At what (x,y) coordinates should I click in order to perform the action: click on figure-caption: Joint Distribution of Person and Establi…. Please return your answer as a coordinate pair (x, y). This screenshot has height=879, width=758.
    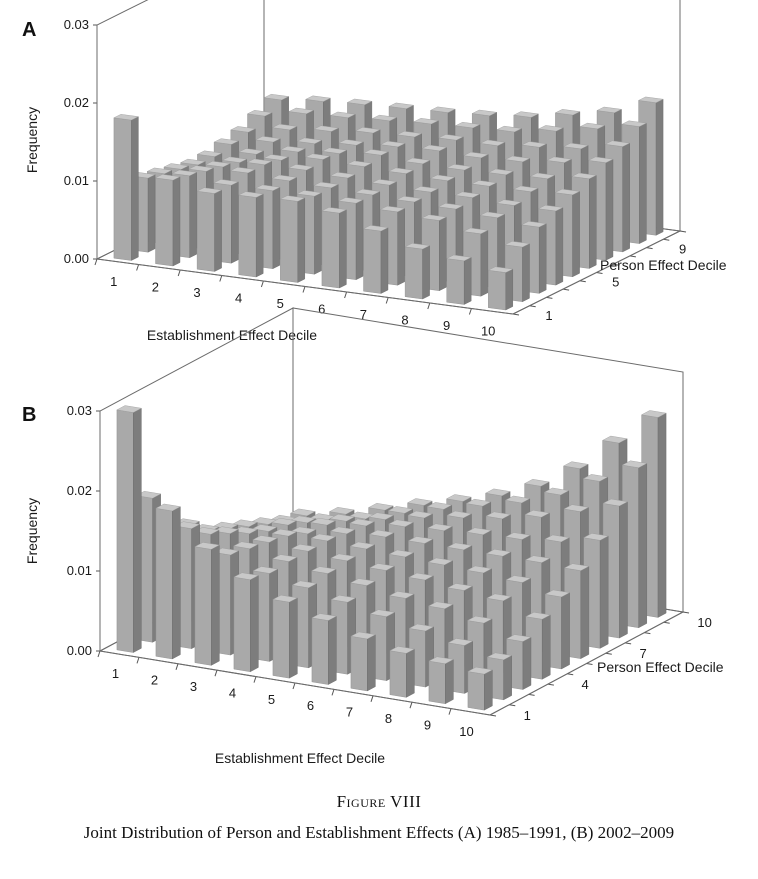
    Looking at the image, I should click on (379, 832).